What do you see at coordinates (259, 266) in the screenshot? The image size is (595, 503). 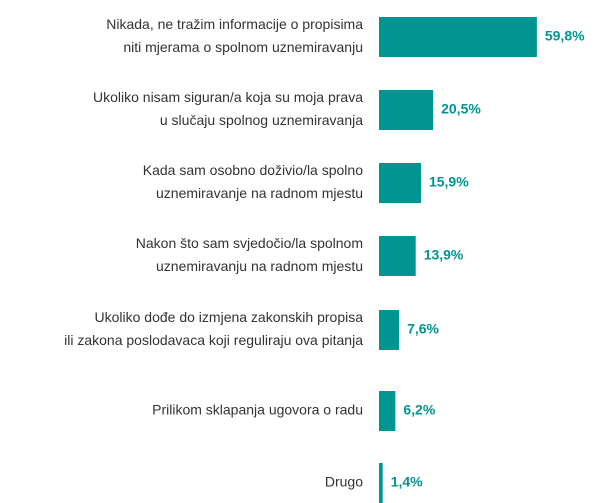 I see `category-label: uznemiravanju na radnom mjestu` at bounding box center [259, 266].